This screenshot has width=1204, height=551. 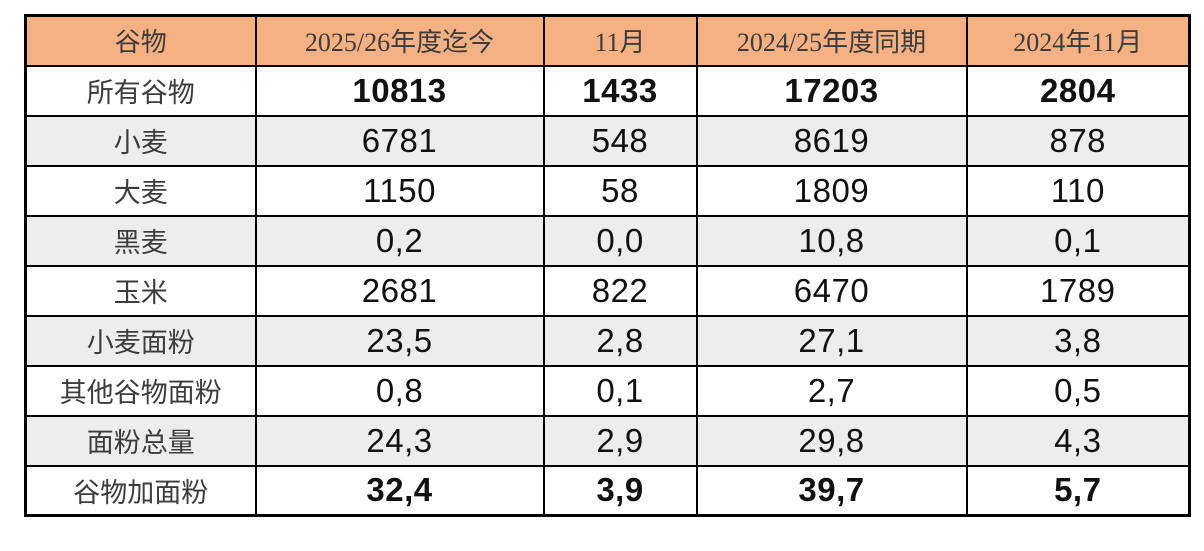 I want to click on table-row: 玉米 2681 822 6470 1789, so click(x=607, y=290).